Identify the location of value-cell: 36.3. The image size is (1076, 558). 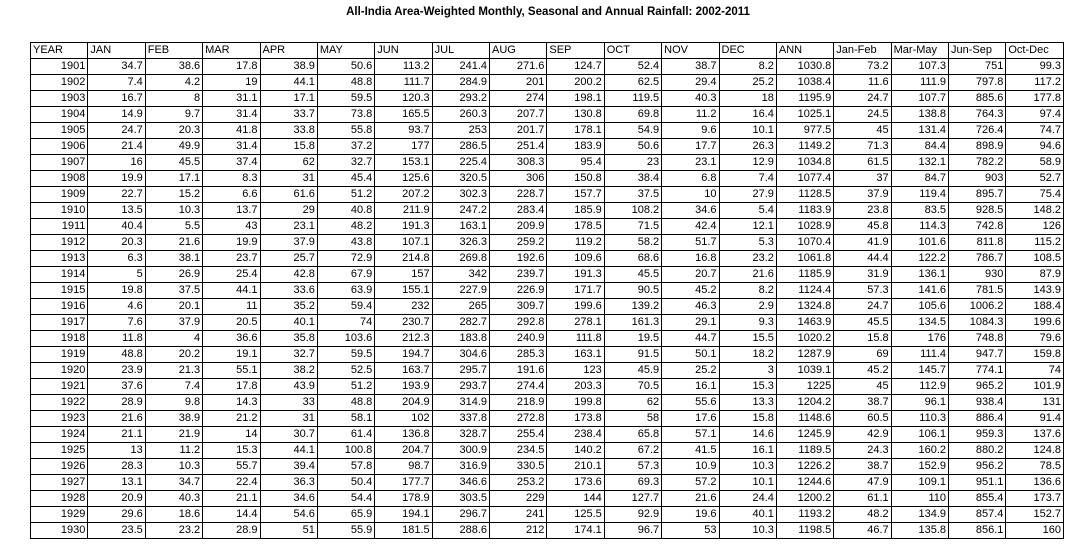
(288, 482).